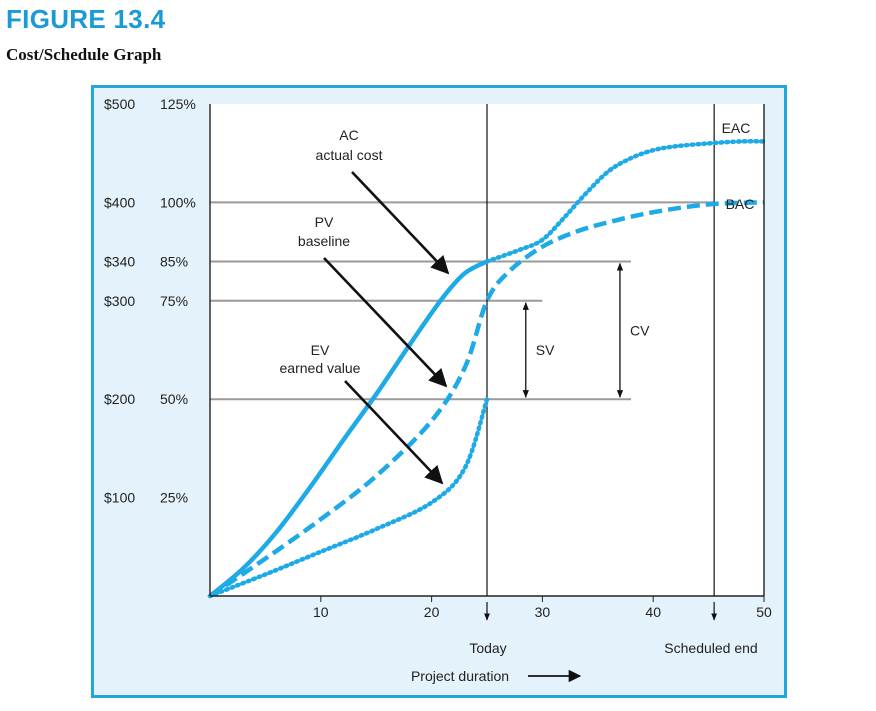  Describe the element at coordinates (174, 261) in the screenshot. I see `y-tick-percent-2: 85%` at that location.